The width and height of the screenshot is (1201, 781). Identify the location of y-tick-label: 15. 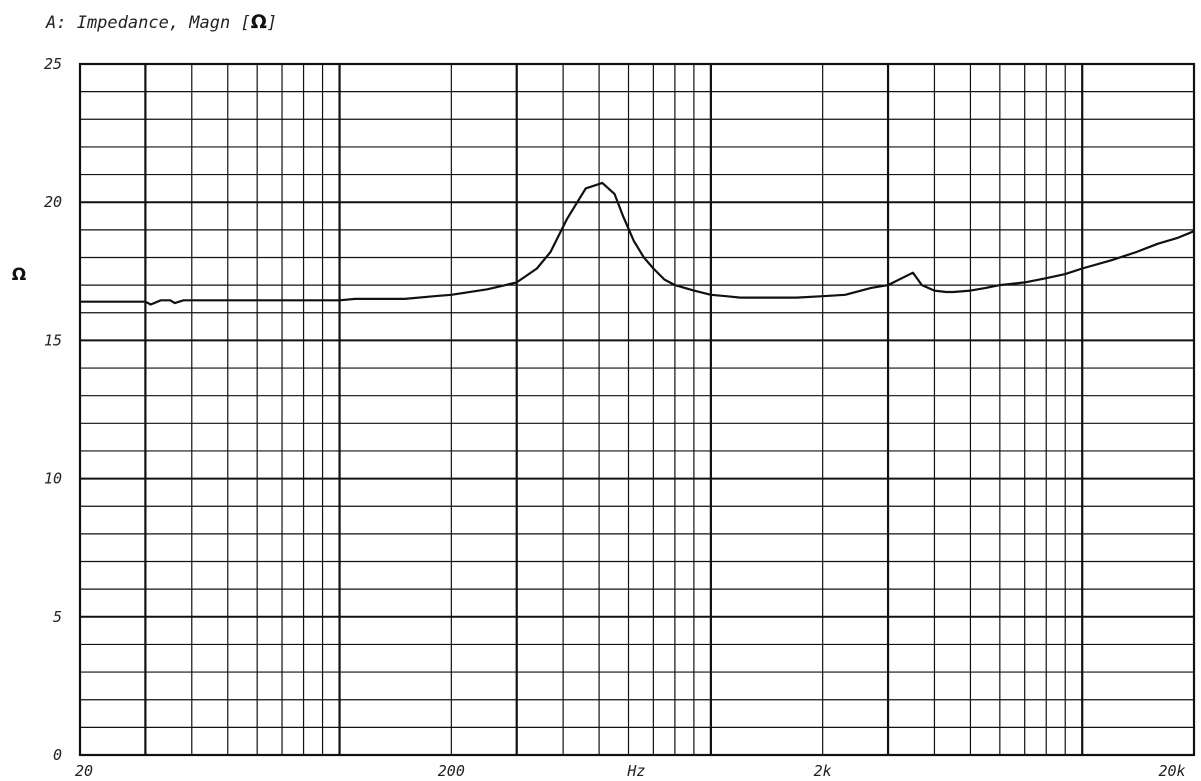
(53, 340).